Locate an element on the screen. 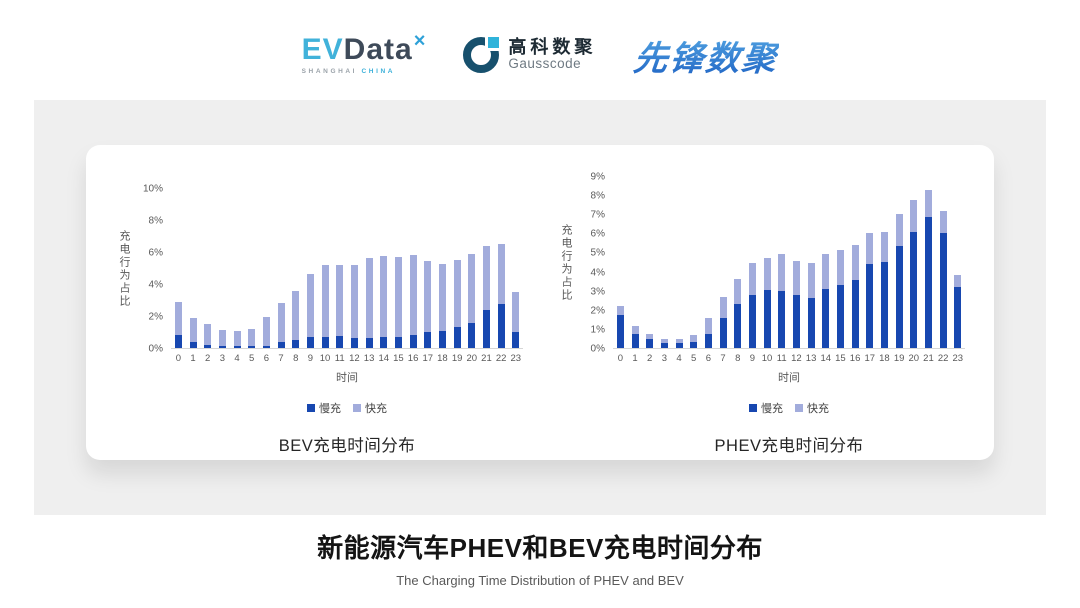  slow-charge-swatch is located at coordinates (311, 408).